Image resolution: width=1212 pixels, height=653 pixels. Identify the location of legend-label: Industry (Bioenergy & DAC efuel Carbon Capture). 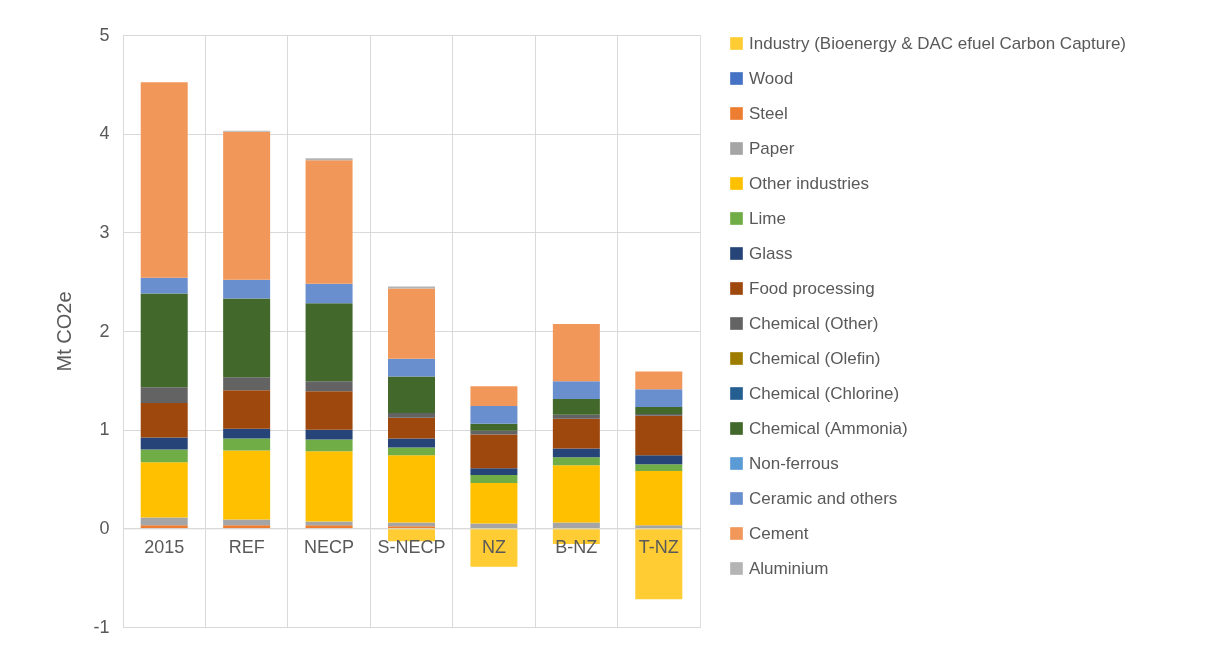
(938, 43).